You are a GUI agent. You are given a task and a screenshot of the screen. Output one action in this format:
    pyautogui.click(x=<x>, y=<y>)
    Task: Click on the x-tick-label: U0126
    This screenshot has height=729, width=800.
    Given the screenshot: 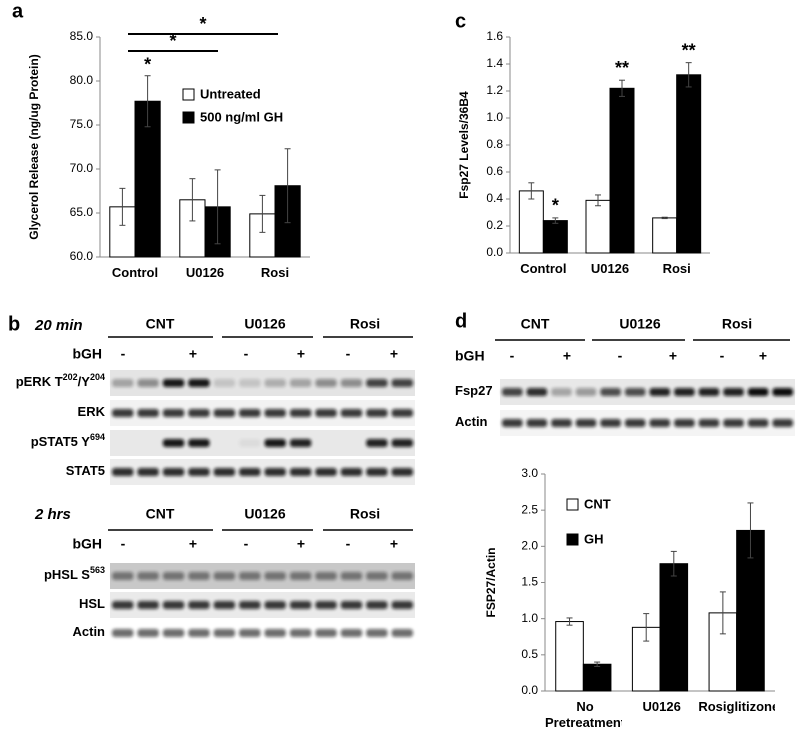 What is the action you would take?
    pyautogui.click(x=205, y=272)
    